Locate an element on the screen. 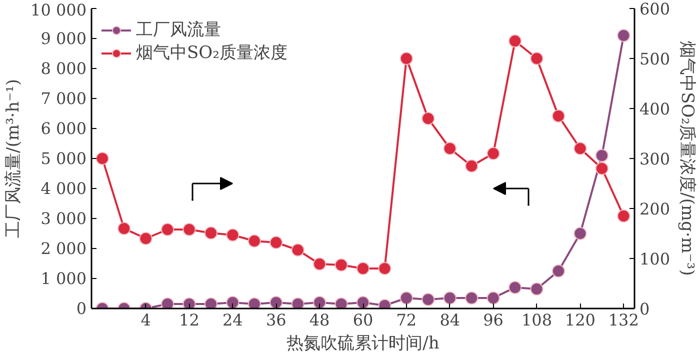 Image resolution: width=700 pixels, height=356 pixels. y2-tick-label: 300 is located at coordinates (655, 159).